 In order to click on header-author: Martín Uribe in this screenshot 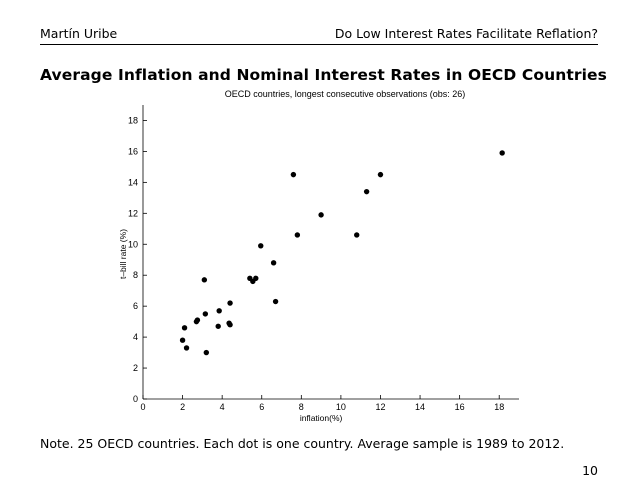, I will do `click(79, 33)`.